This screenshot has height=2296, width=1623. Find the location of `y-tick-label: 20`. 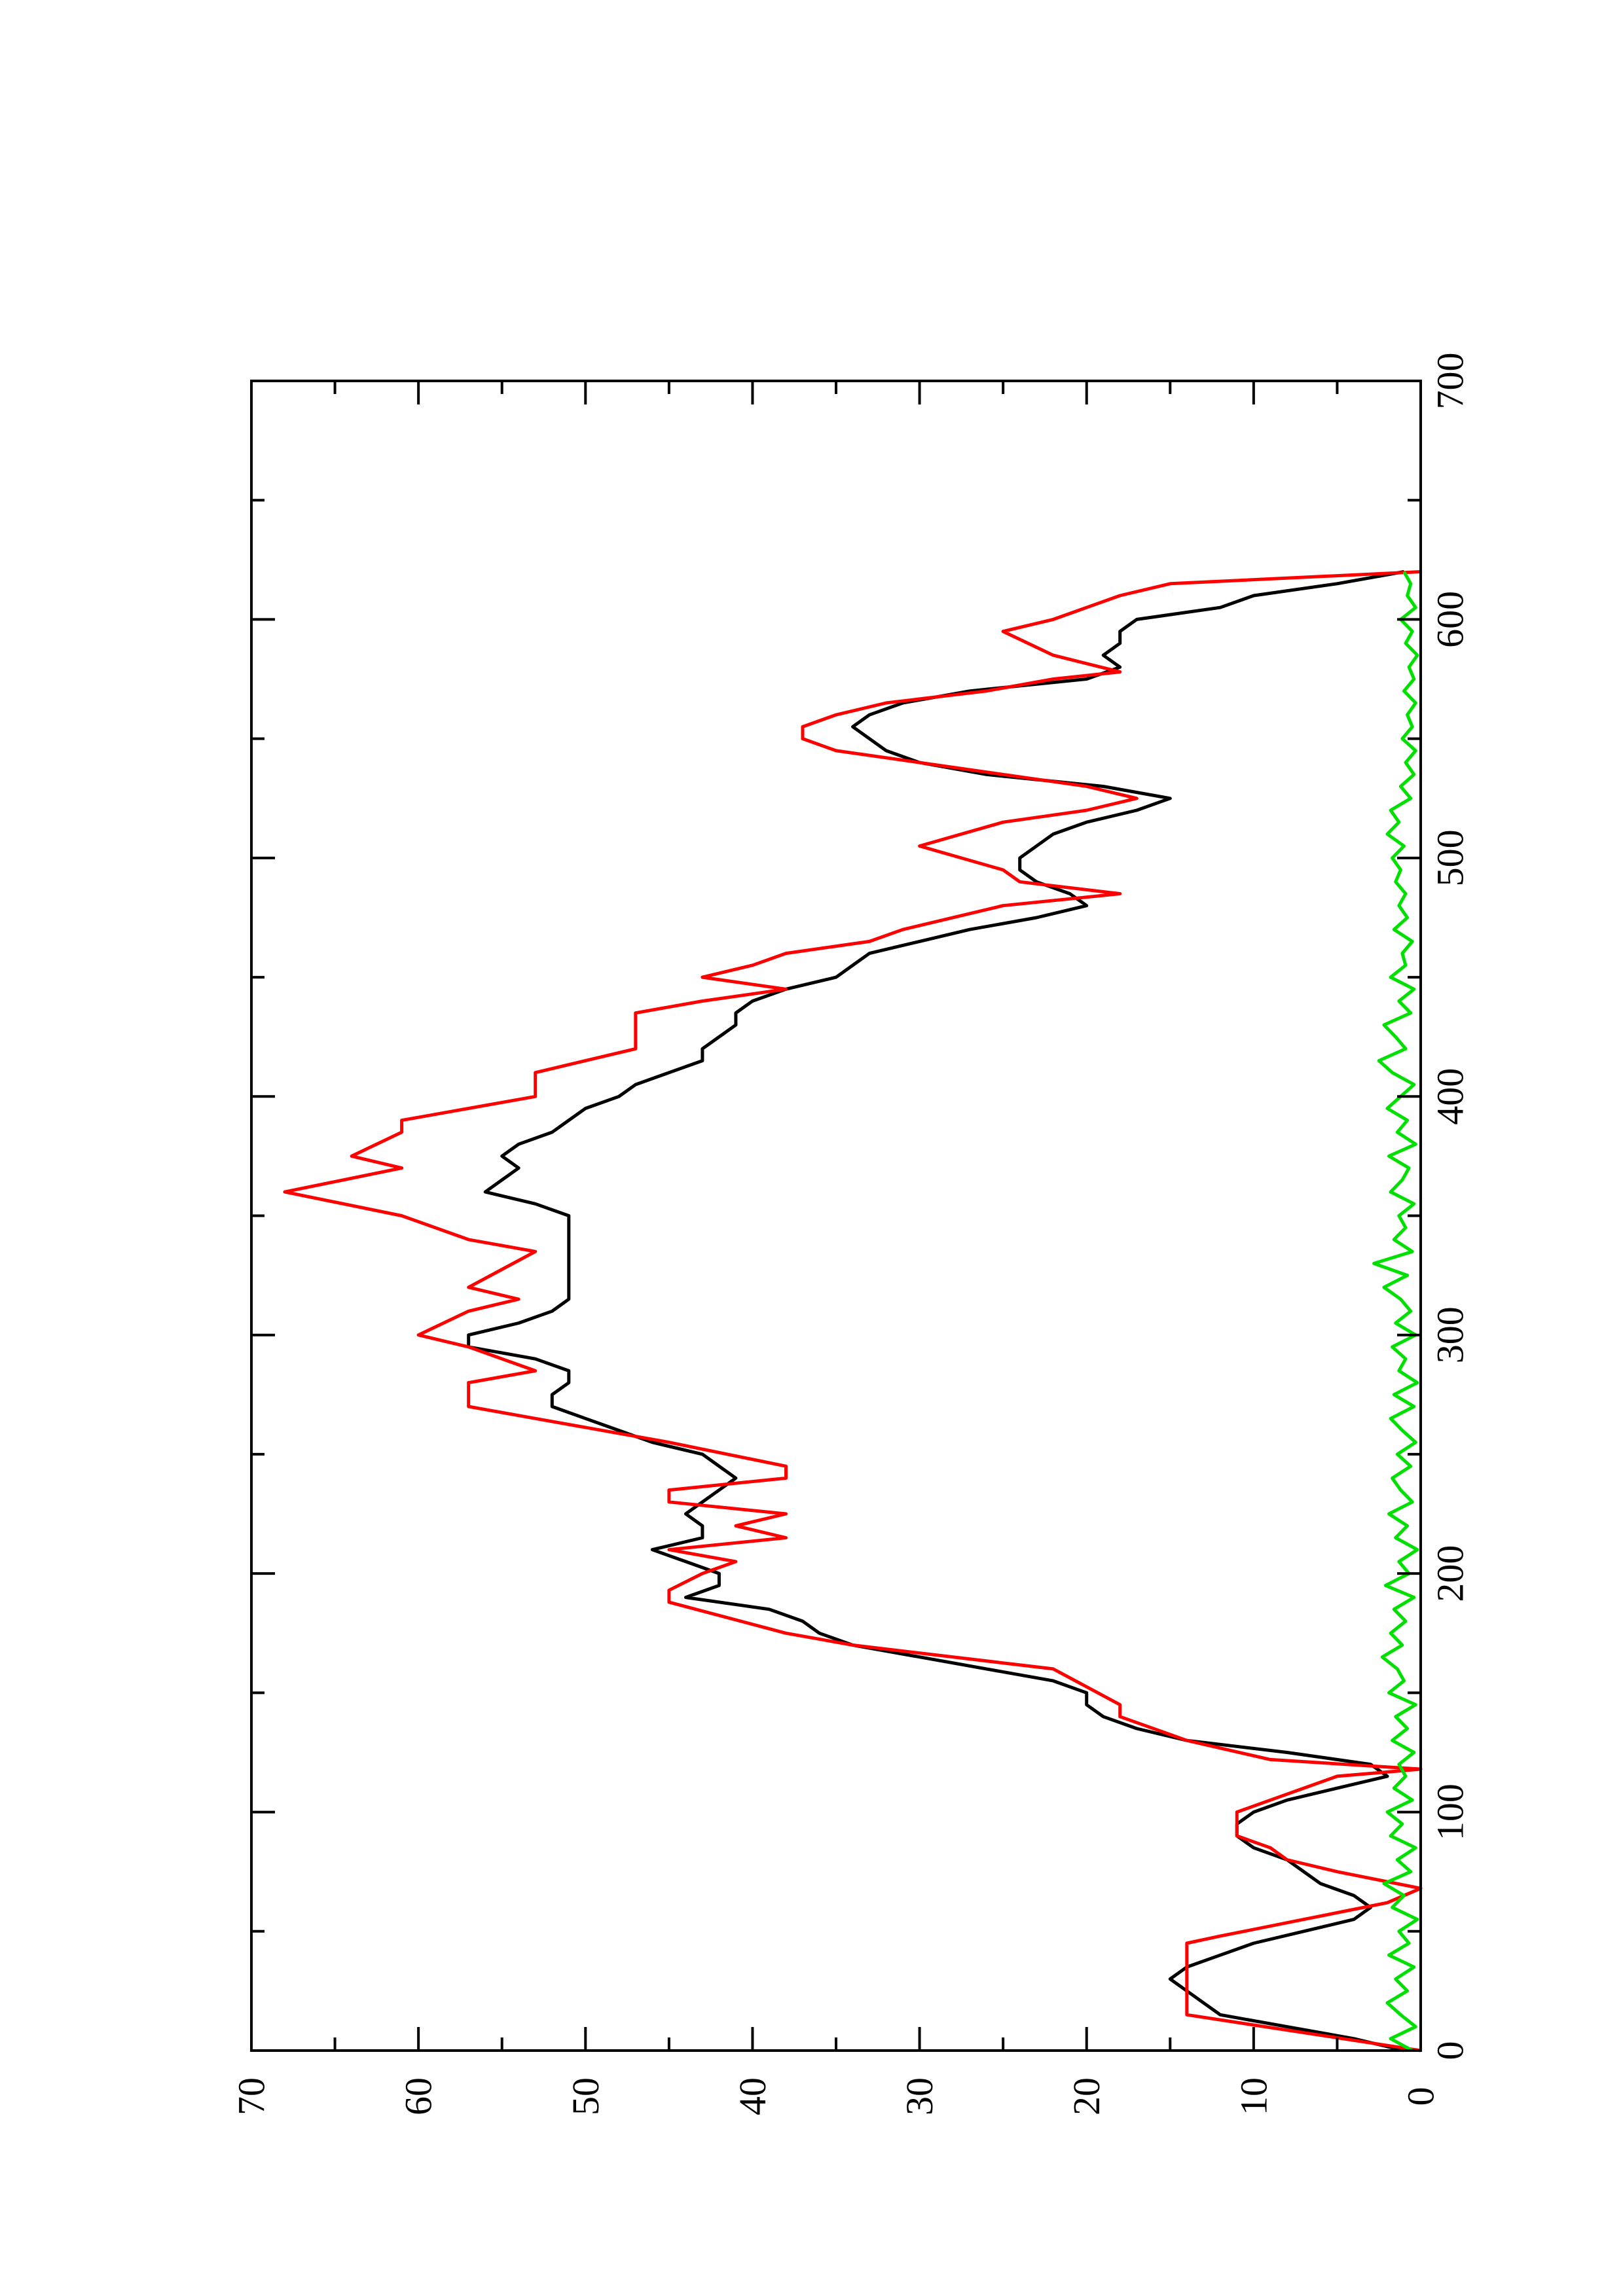

y-tick-label: 20 is located at coordinates (1086, 2096).